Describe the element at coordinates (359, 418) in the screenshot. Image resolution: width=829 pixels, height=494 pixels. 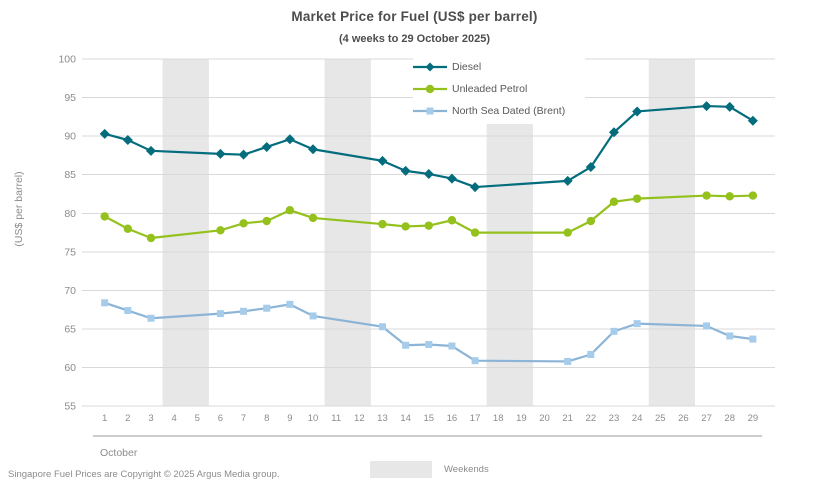
I see `x-tick-label: 12` at that location.